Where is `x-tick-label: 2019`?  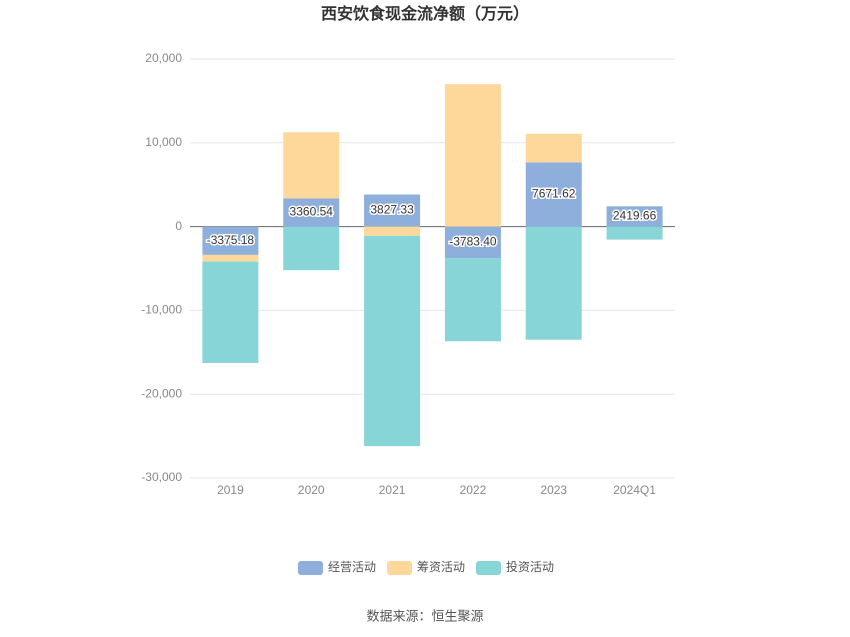 x-tick-label: 2019 is located at coordinates (230, 490).